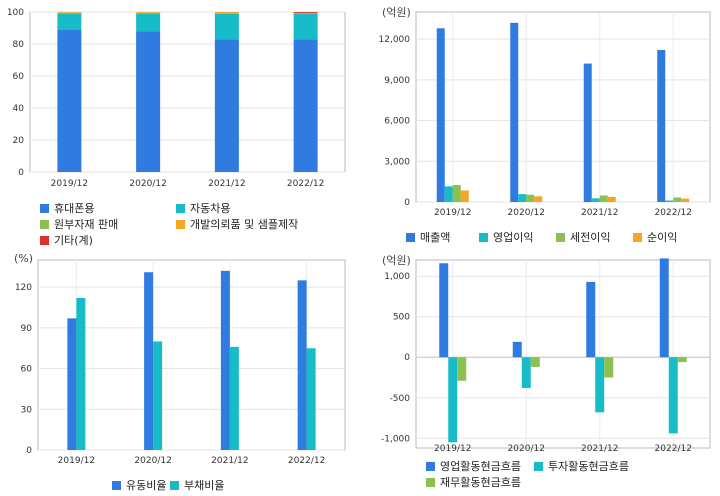  Describe the element at coordinates (401, 318) in the screenshot. I see `y-tick-label: 500` at that location.